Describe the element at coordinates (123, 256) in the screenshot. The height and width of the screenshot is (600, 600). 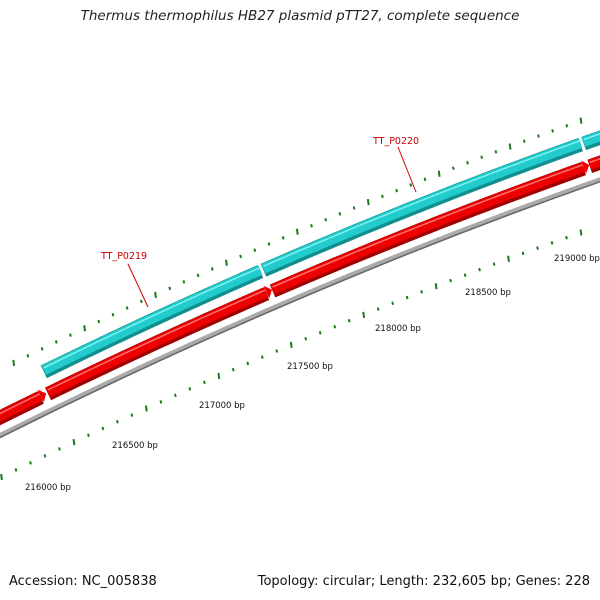
I see `gene-label-TT_P0219: TT_P0219` at that location.